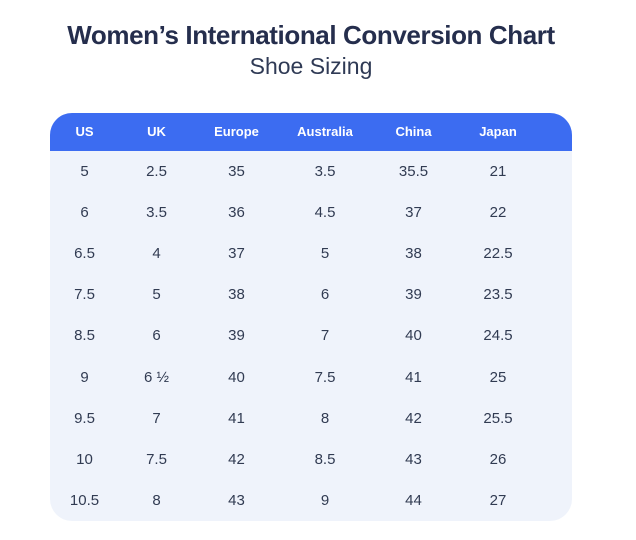 Image resolution: width=636 pixels, height=540 pixels. I want to click on size-cell-us: 7.5, so click(84, 295).